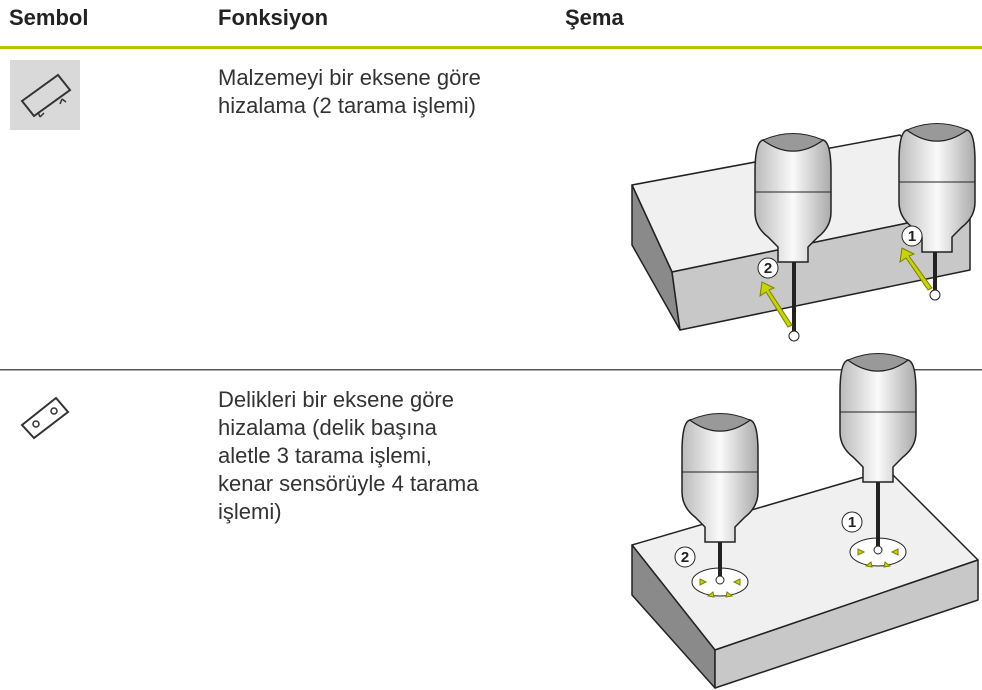 This screenshot has width=982, height=690. I want to click on row-rule, so click(491, 370).